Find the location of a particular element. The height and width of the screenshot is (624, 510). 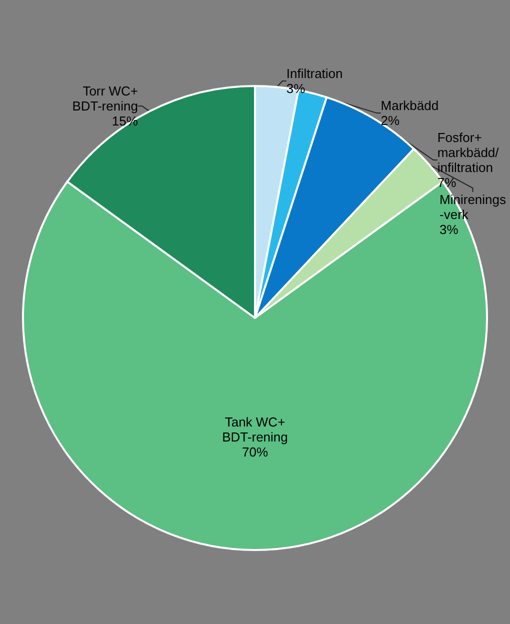

slice-label: Fosfor+ markbädd/ infiltration is located at coordinates (468, 153).